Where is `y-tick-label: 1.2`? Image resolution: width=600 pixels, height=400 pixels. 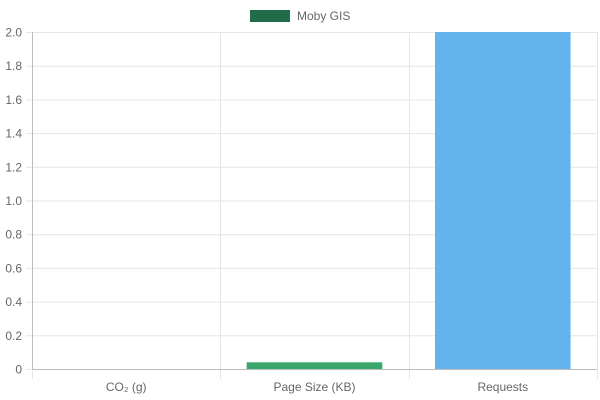 y-tick-label: 1.2 is located at coordinates (13, 167).